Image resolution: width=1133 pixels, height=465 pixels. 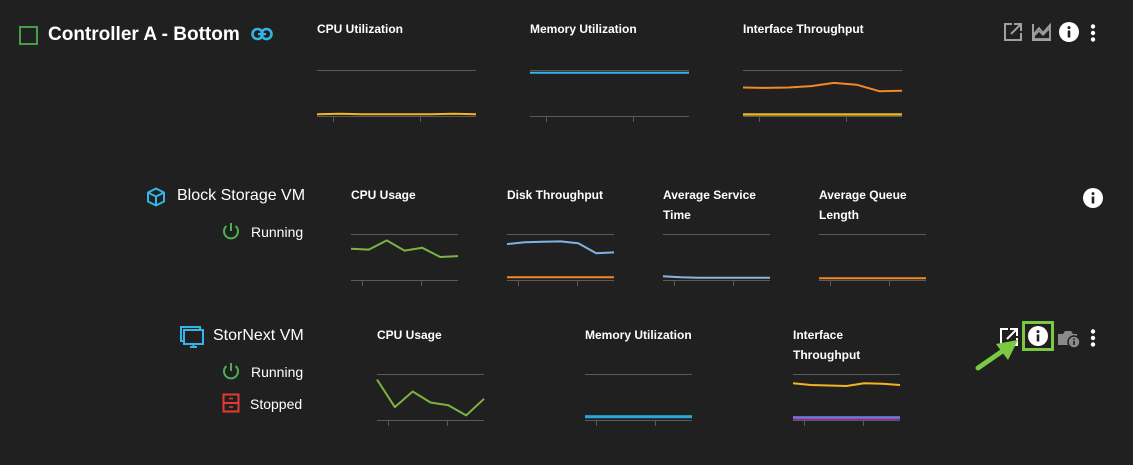 What do you see at coordinates (144, 34) in the screenshot?
I see `controller-title: Controller A - Bottom` at bounding box center [144, 34].